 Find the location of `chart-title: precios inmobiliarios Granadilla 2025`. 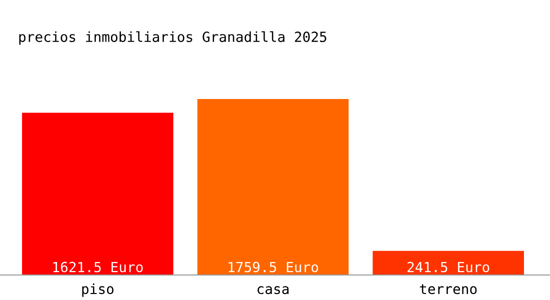

chart-title: precios inmobiliarios Granadilla 2025 is located at coordinates (172, 38).